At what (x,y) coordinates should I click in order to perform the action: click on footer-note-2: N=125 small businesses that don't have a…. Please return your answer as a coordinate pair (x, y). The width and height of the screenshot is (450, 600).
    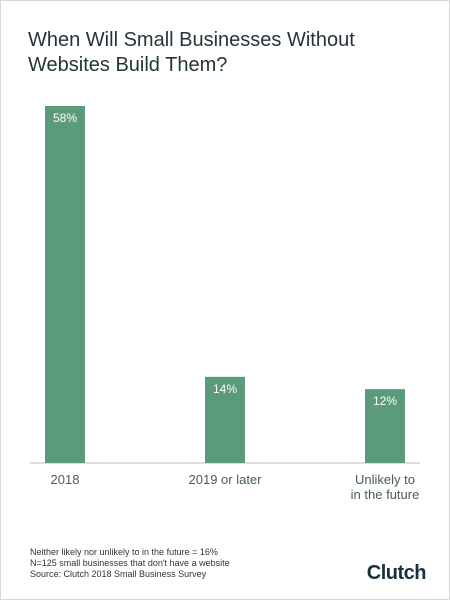
    Looking at the image, I should click on (130, 563).